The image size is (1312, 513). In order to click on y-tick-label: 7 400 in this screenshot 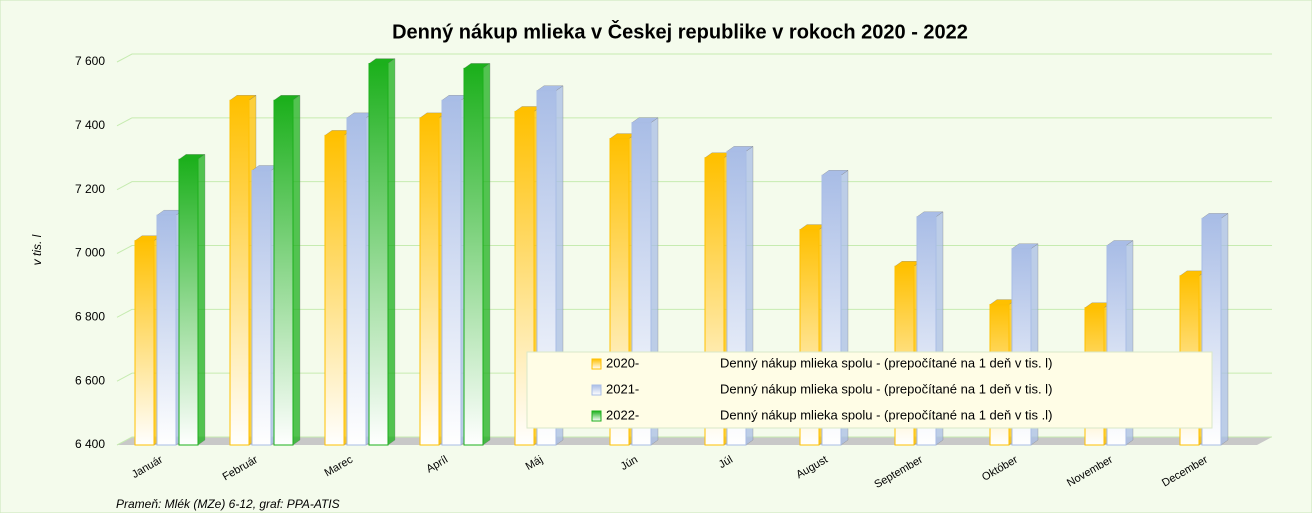, I will do `click(90, 125)`.